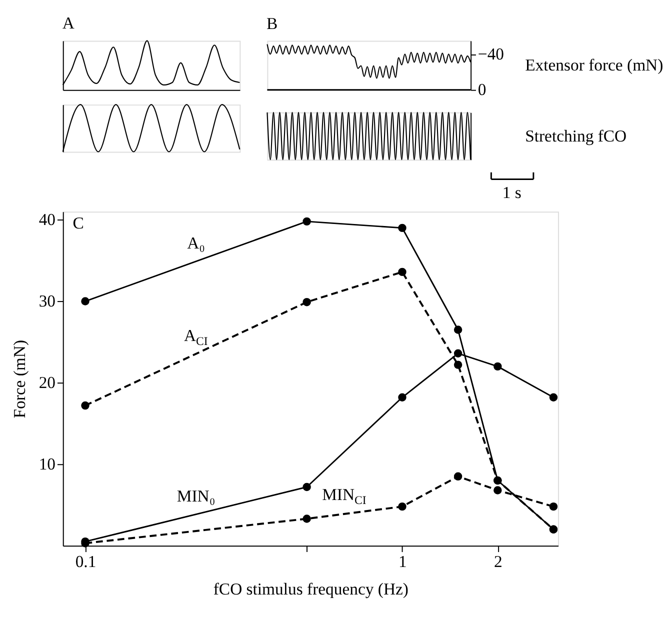 Image resolution: width=669 pixels, height=617 pixels. I want to click on series-label: A₀, so click(196, 243).